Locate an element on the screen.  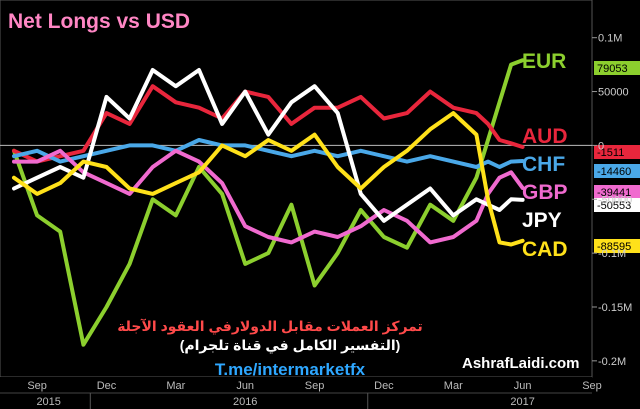
telegram-link: T.me/intermarketfx is located at coordinates (290, 369).